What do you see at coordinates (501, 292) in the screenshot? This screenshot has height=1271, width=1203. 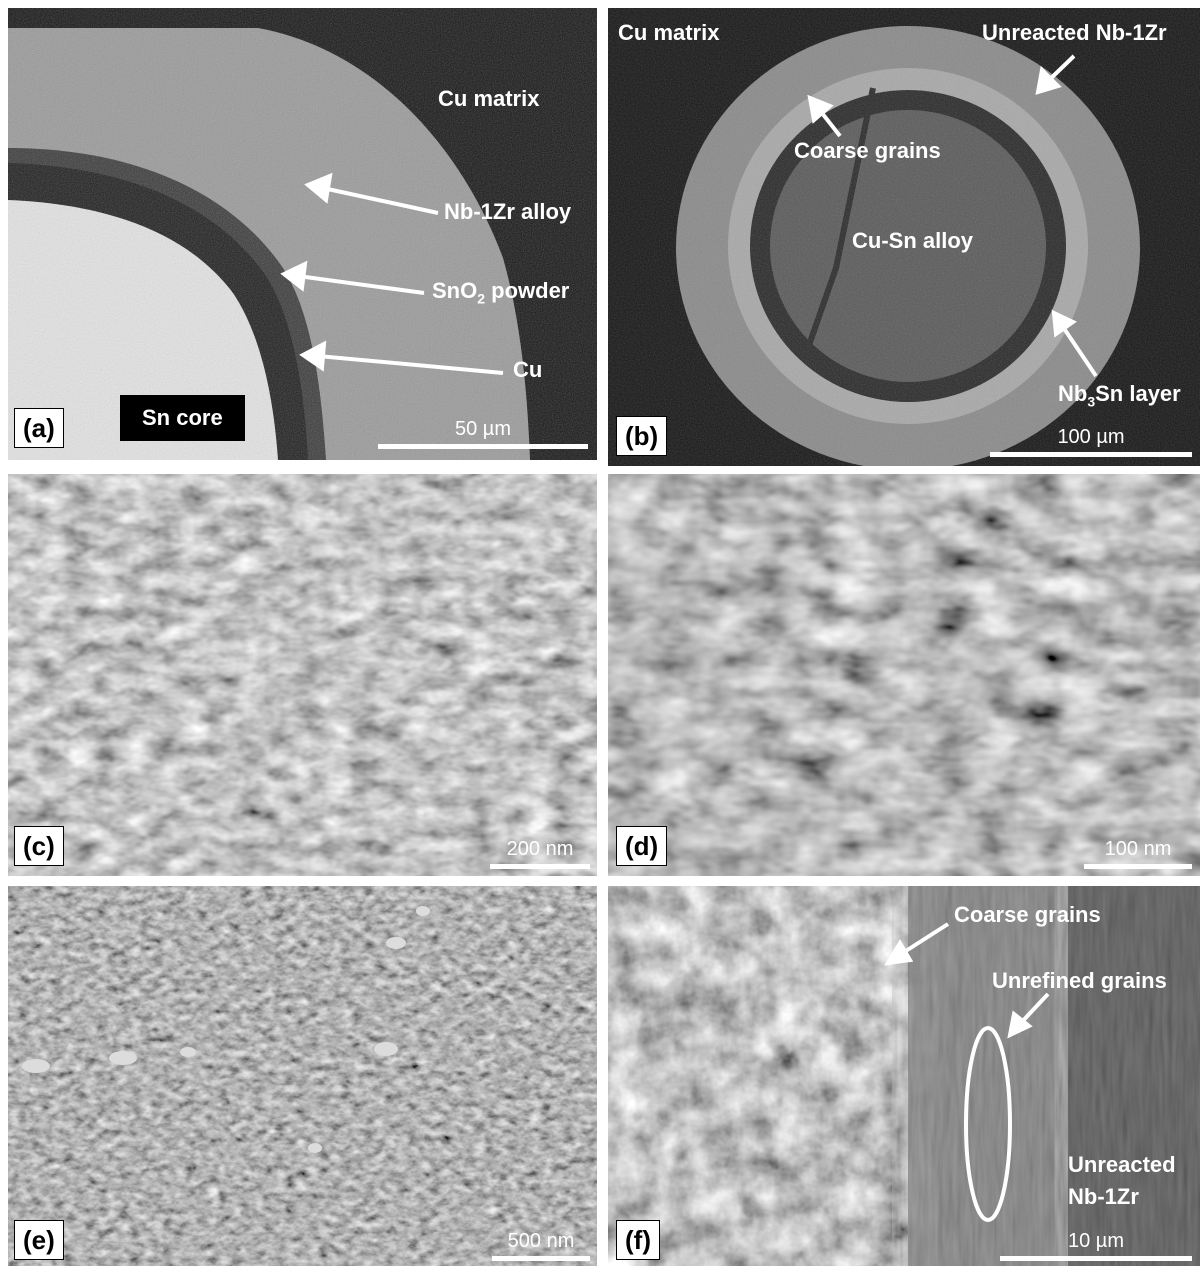 I see `label-sno2-powder: SnO2 powder` at bounding box center [501, 292].